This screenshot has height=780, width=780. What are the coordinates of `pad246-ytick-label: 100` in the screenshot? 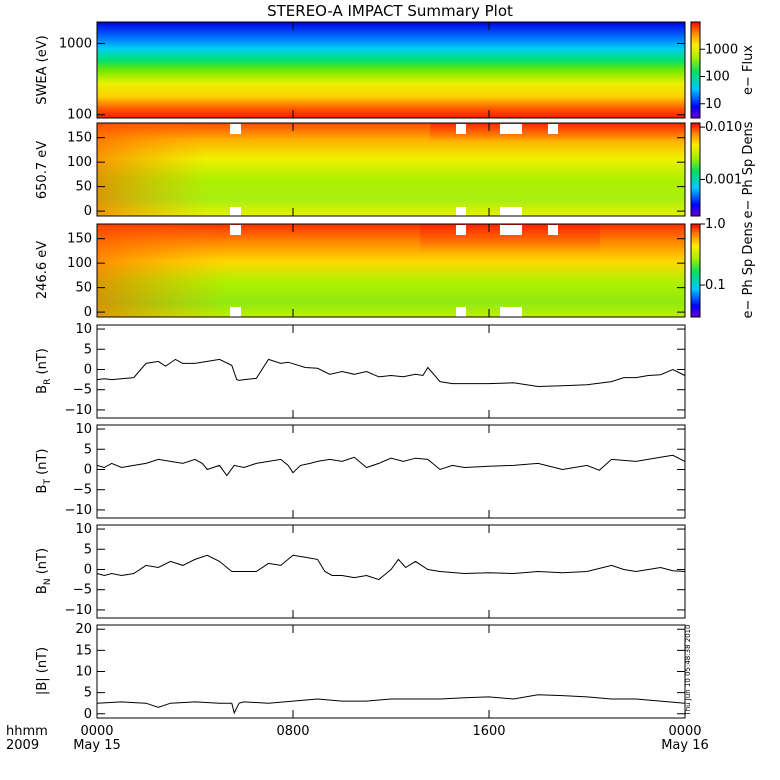 It's located at (79, 263).